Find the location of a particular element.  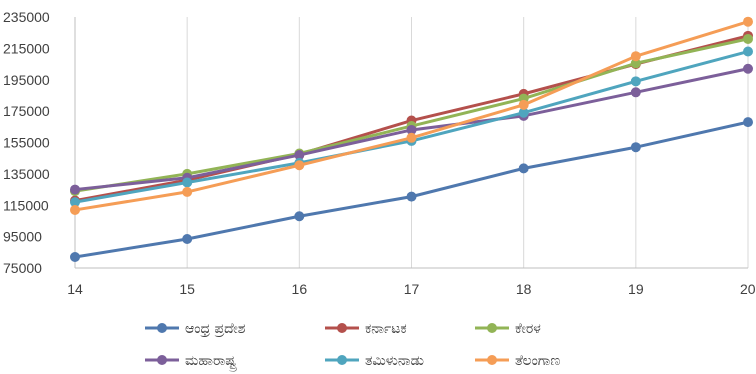

y-tick-label: 95000 is located at coordinates (22, 237).